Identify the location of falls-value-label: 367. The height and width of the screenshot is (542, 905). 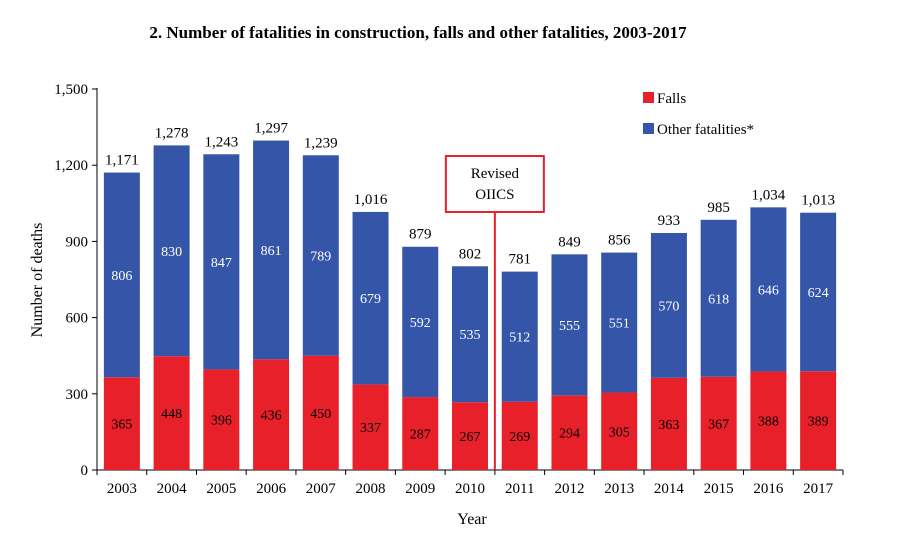
(718, 424).